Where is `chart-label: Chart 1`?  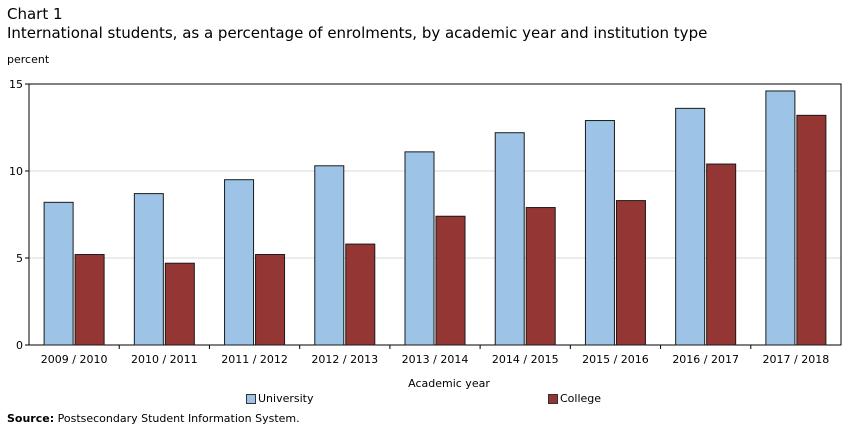 chart-label: Chart 1 is located at coordinates (35, 14).